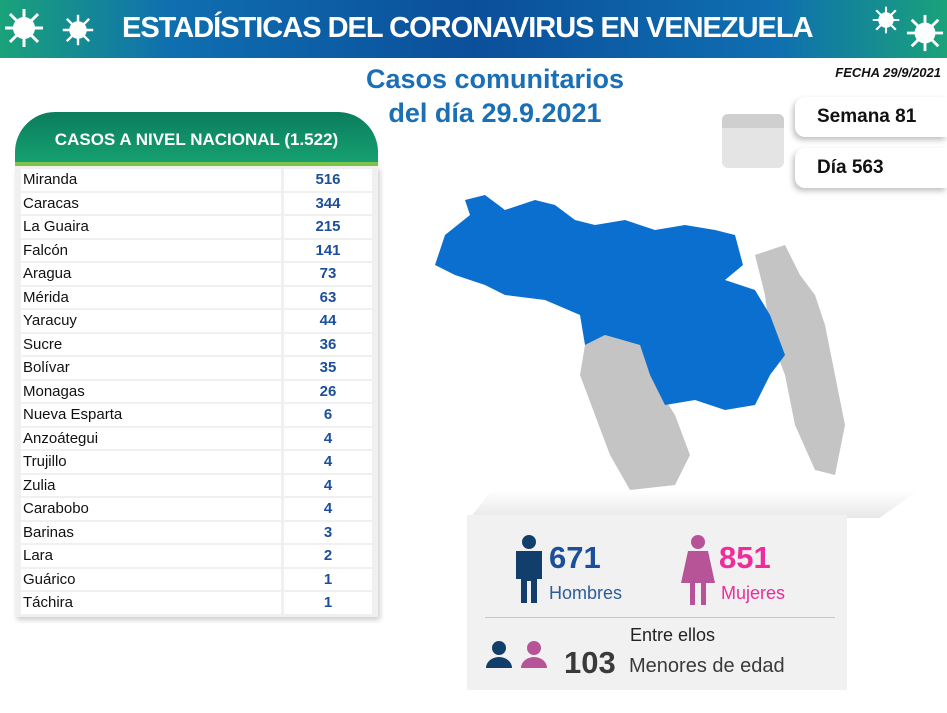 The width and height of the screenshot is (947, 713). I want to click on state-name: Sucre, so click(151, 344).